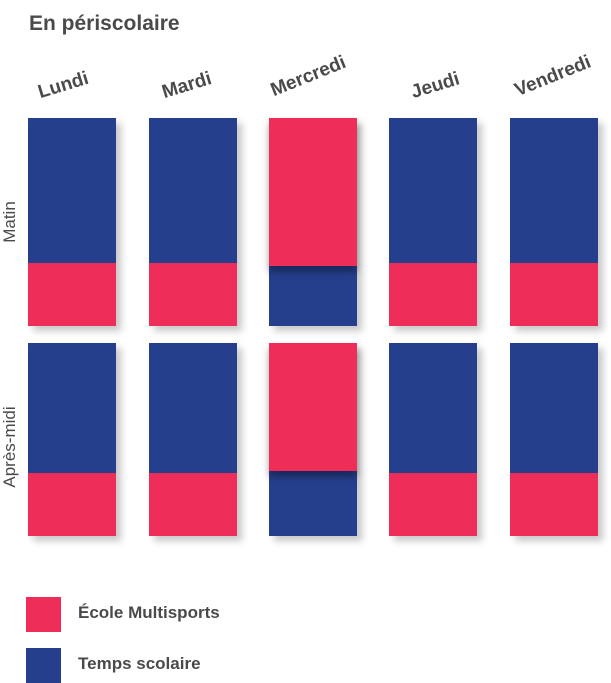 This screenshot has width=611, height=683. I want to click on chart-title: En périscolaire, so click(104, 23).